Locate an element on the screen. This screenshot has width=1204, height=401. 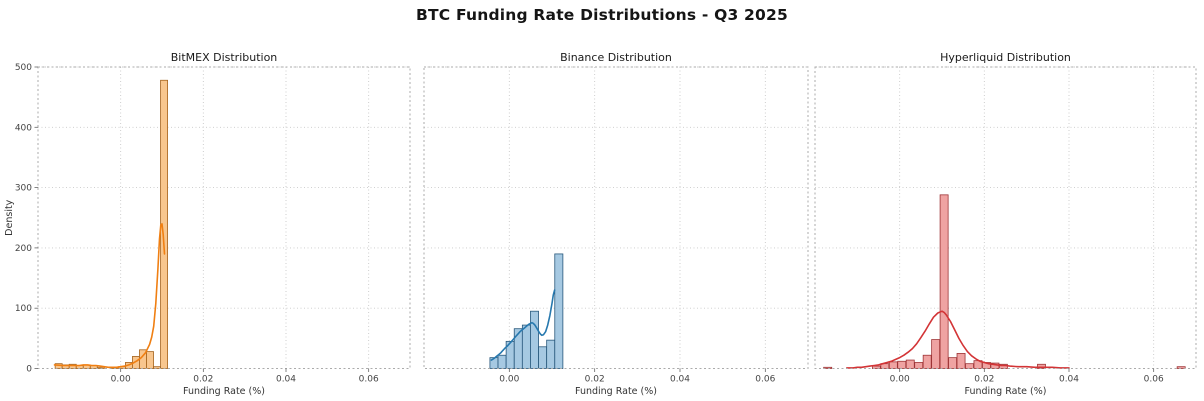
y-axis-label: Density is located at coordinates (9, 217).